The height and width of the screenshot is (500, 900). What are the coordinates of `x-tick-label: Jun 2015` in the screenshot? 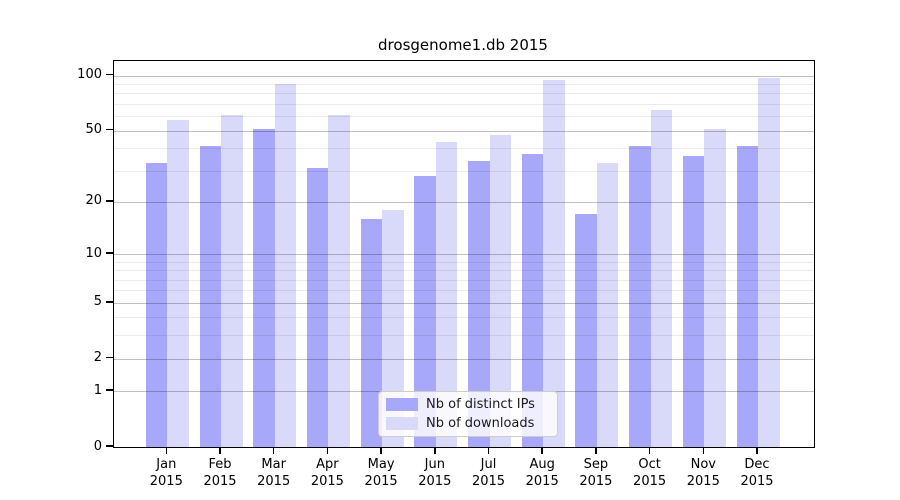 It's located at (435, 473).